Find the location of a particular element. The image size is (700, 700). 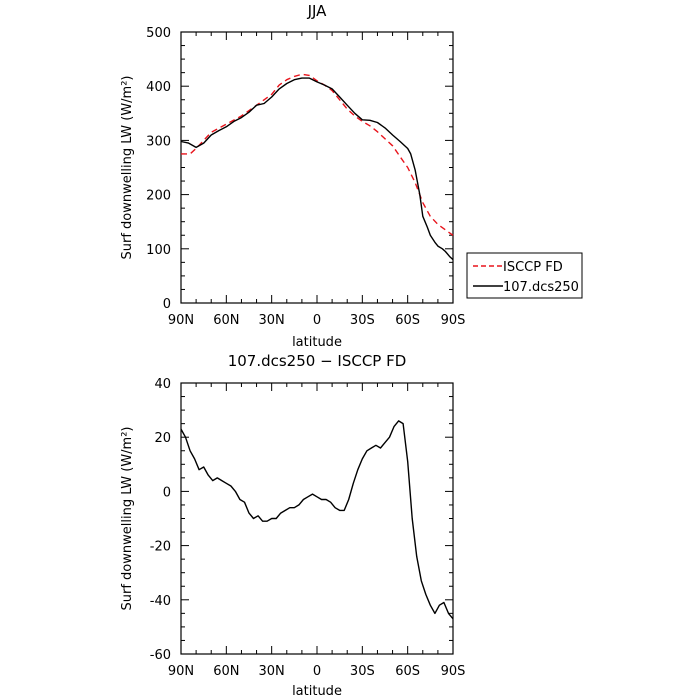

y-tick-label: 400 is located at coordinates (158, 87).